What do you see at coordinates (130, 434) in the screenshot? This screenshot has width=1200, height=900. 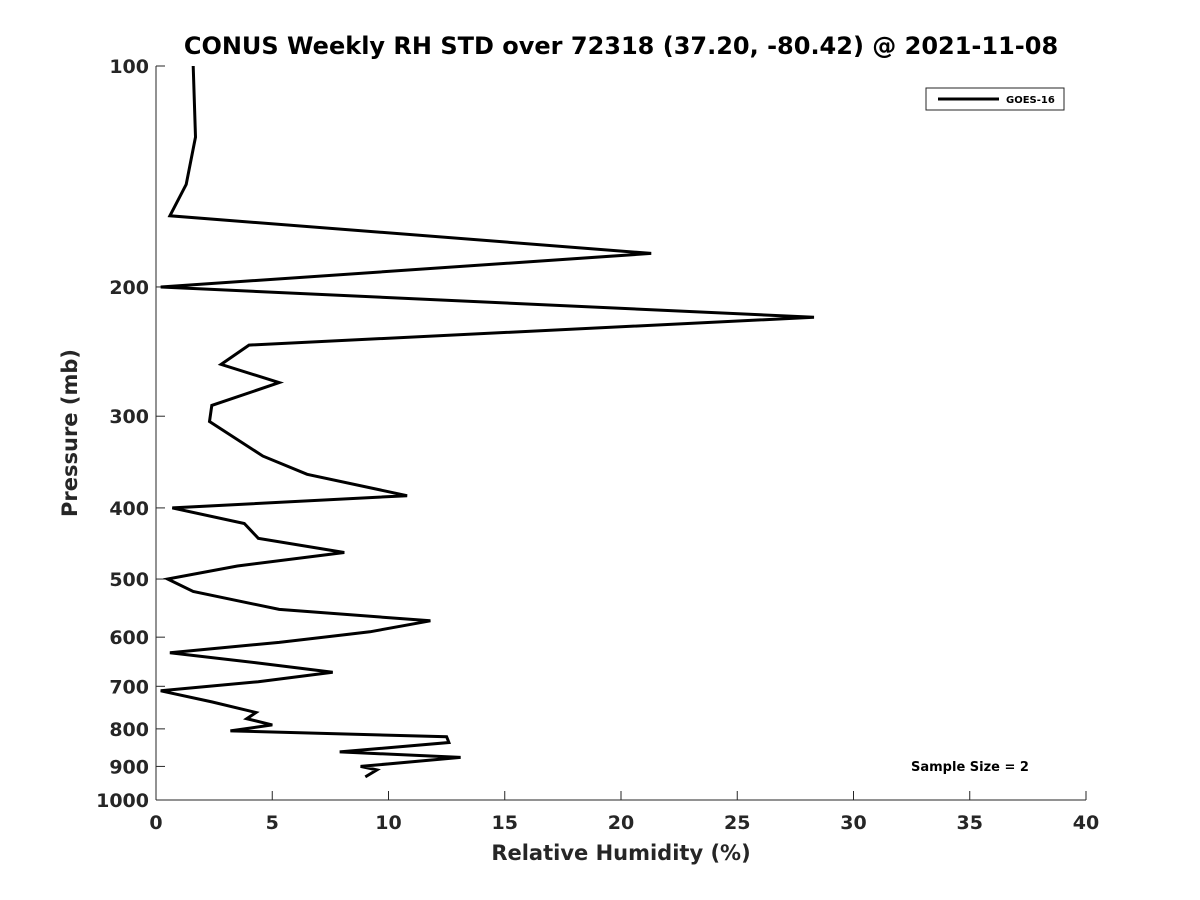 I see `y-axis-ticks: 100 200 300 400 500 600 700 800 900 1000` at bounding box center [130, 434].